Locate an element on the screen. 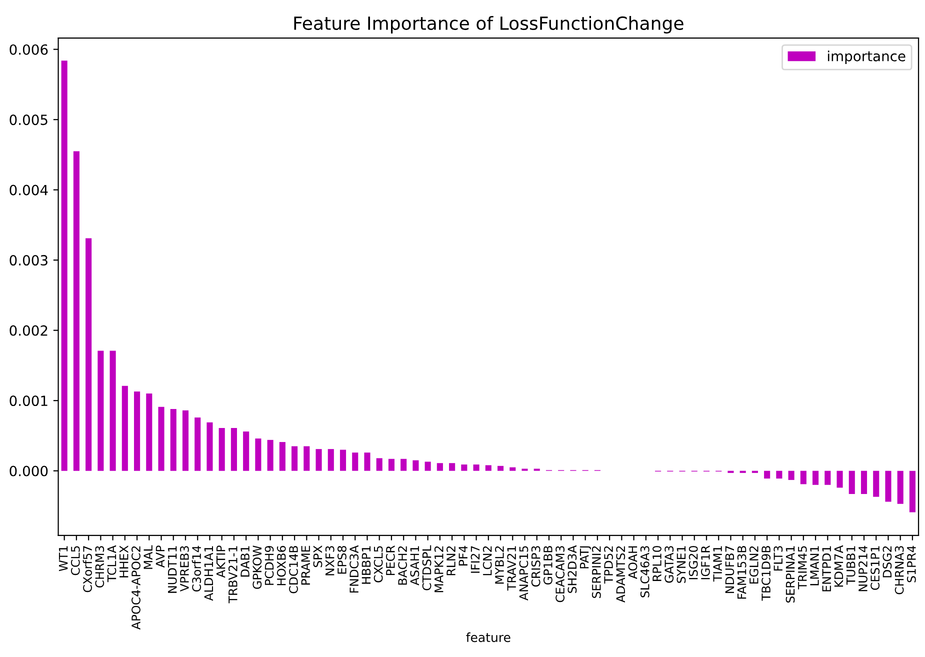  x-tick-label: TBC1D9B is located at coordinates (766, 573).